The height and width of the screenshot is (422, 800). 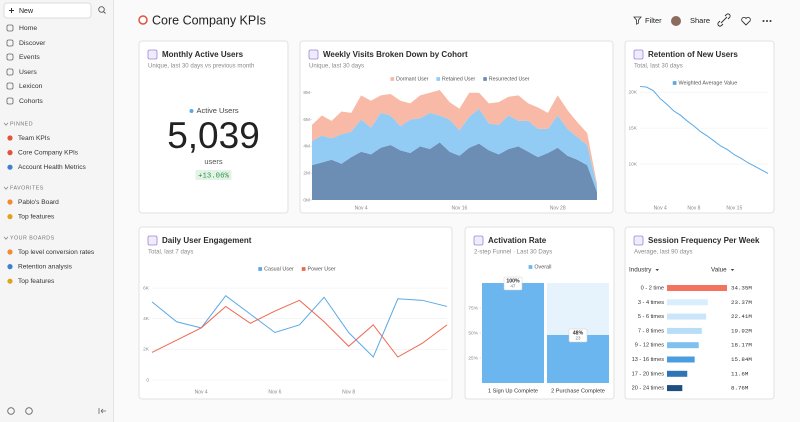 I want to click on more-icon, so click(x=767, y=21).